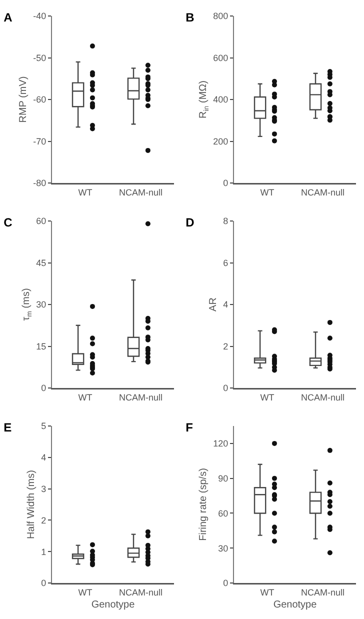 The image size is (364, 619). Describe the element at coordinates (39, 99) in the screenshot. I see `y-tick-label: -60` at that location.